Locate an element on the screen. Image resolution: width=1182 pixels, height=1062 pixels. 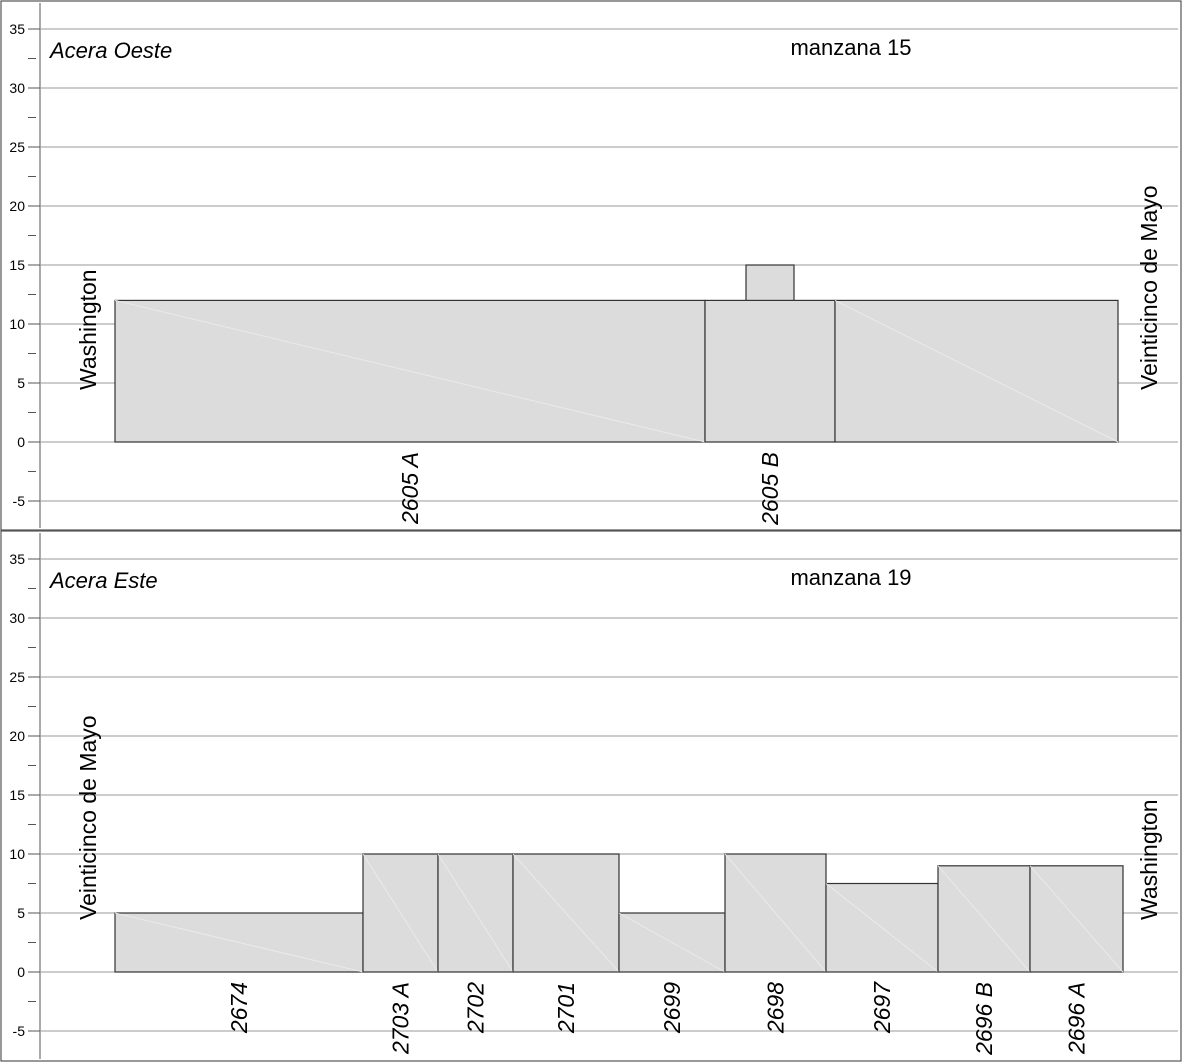
lot-label: 2697 is located at coordinates (882, 1007).